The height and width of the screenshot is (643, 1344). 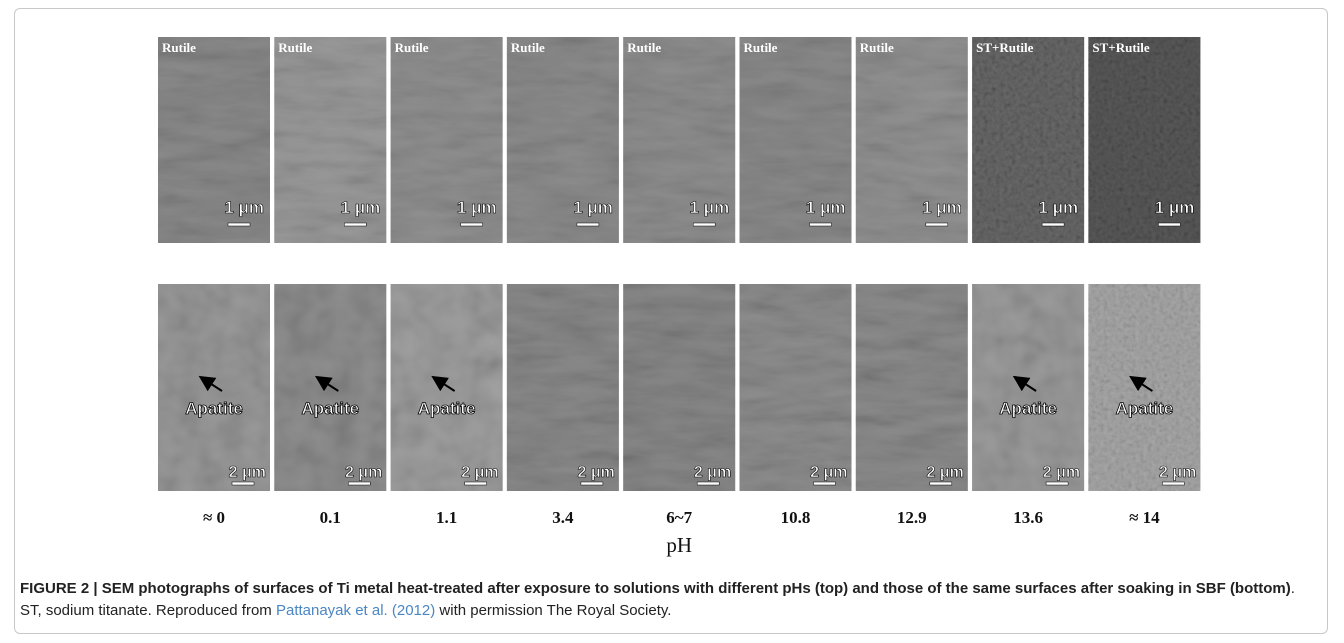 What do you see at coordinates (679, 517) in the screenshot?
I see `ph-label: 6~7` at bounding box center [679, 517].